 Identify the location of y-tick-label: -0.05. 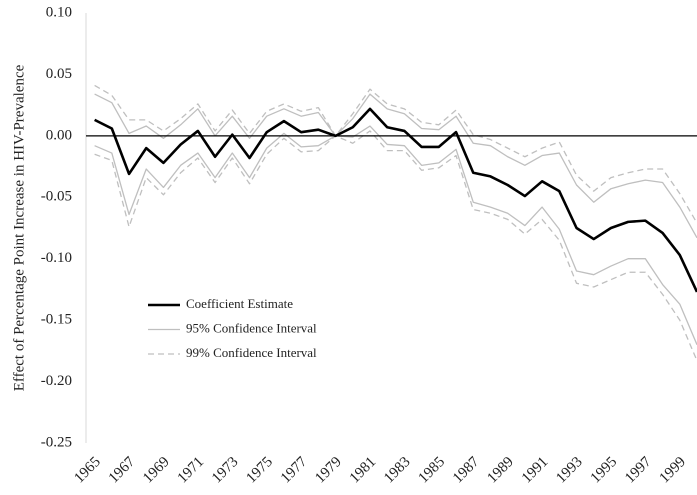
(56, 197).